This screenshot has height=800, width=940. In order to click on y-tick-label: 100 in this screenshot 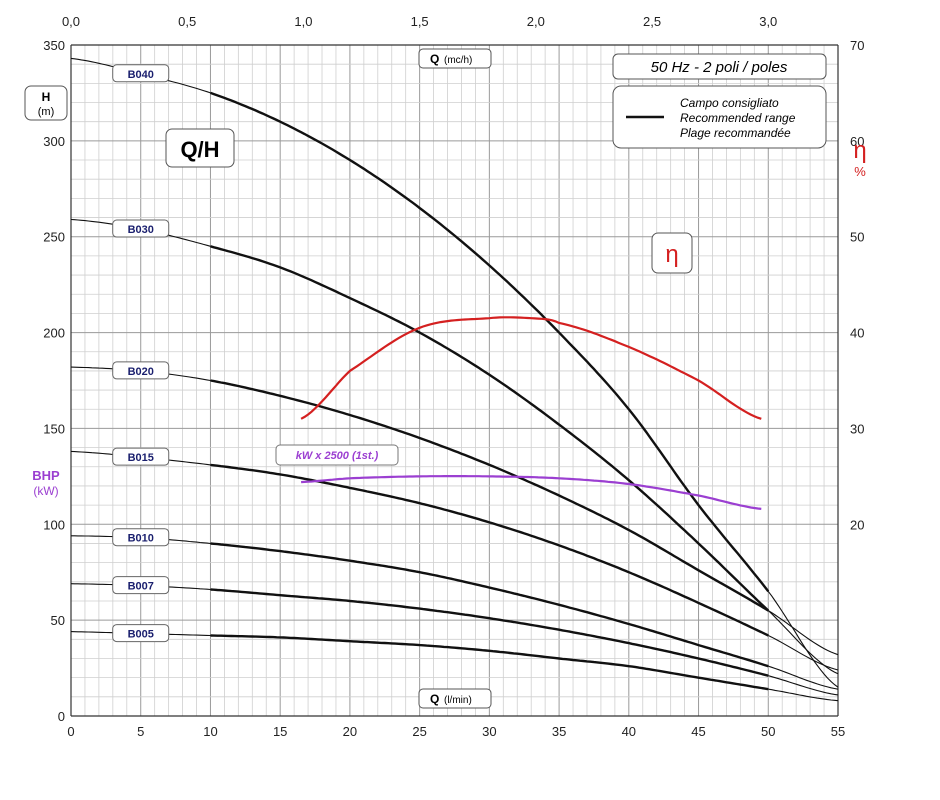, I will do `click(54, 524)`.